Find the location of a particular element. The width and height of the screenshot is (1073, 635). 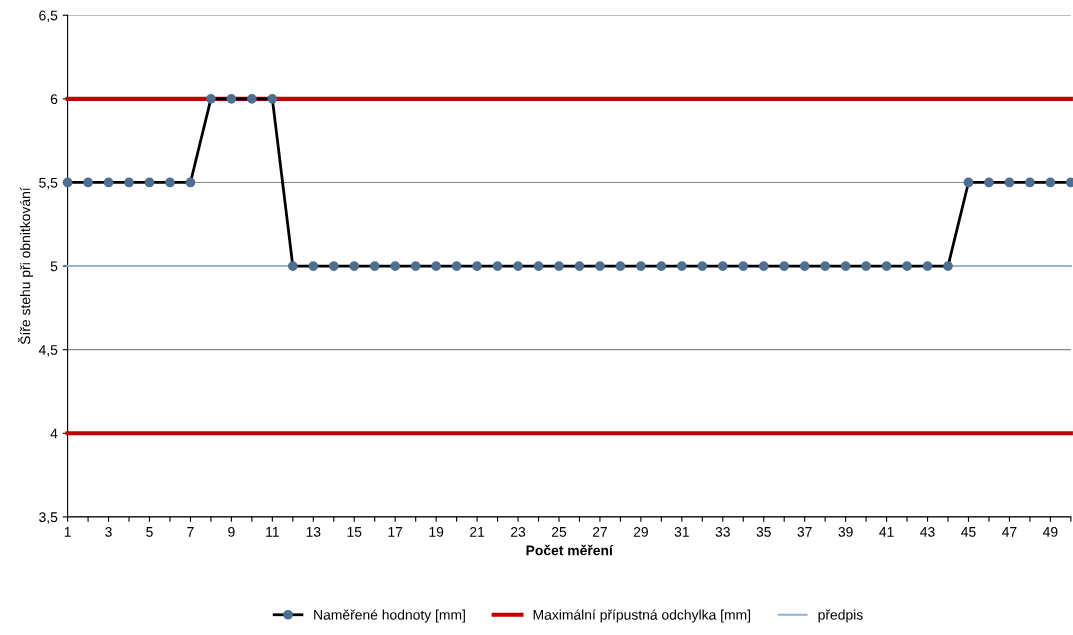

x-tick-label: 1 is located at coordinates (67, 532).